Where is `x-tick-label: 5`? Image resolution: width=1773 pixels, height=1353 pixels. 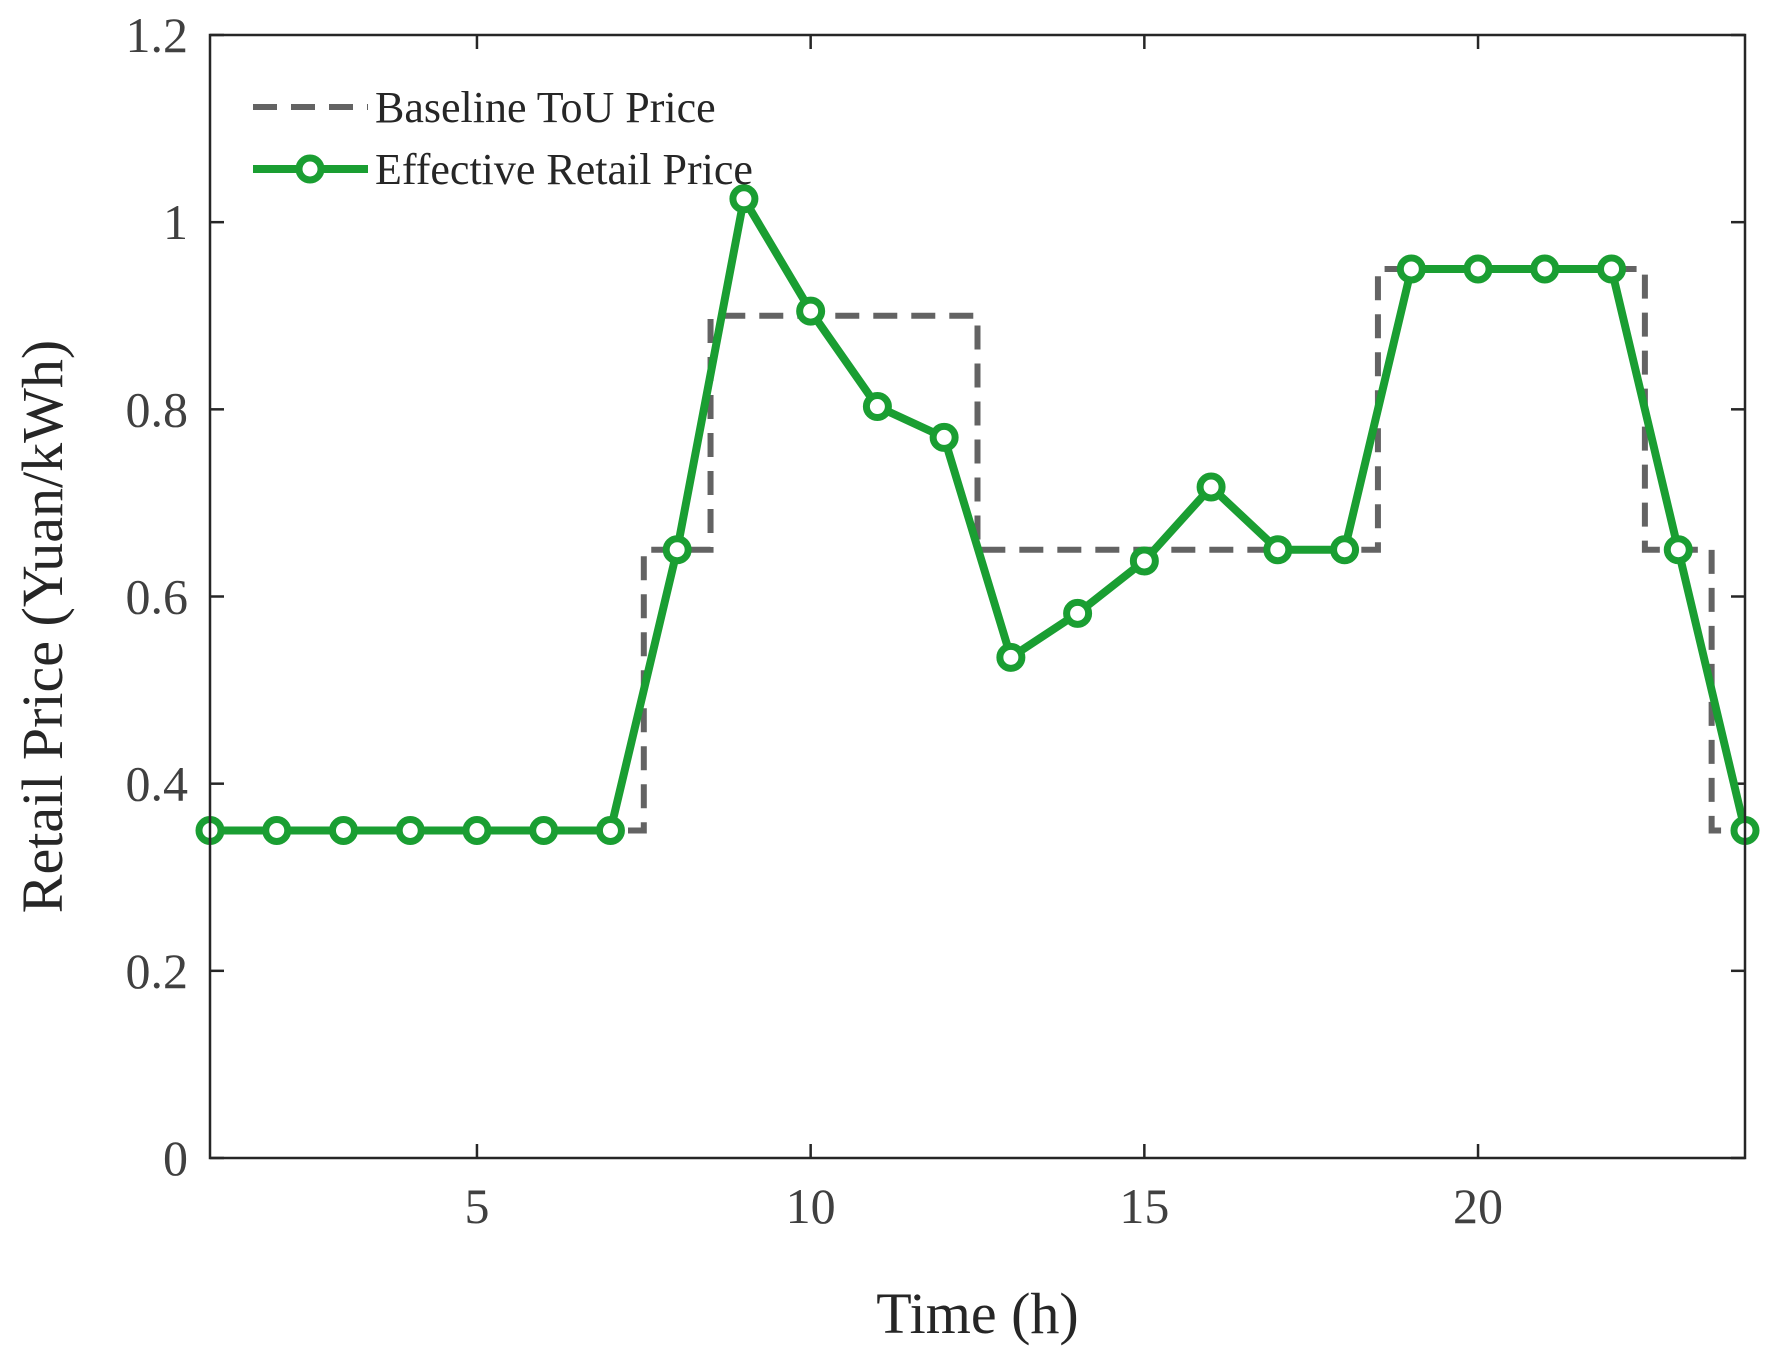 x-tick-label: 5 is located at coordinates (476, 1206).